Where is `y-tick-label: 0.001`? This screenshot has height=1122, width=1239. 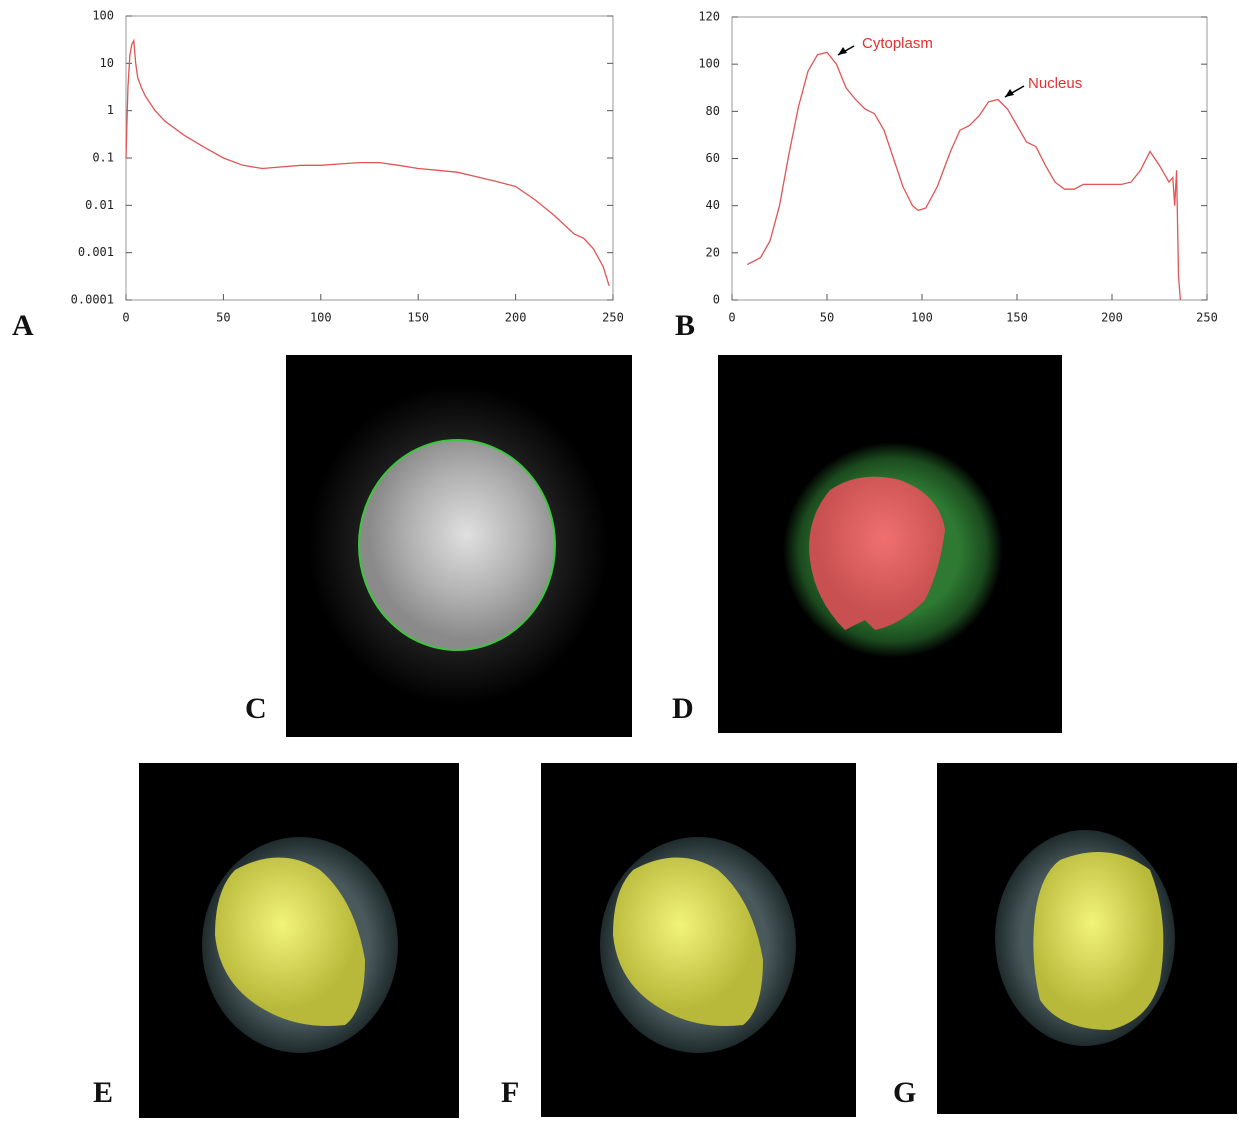
y-tick-label: 0.001 is located at coordinates (96, 252).